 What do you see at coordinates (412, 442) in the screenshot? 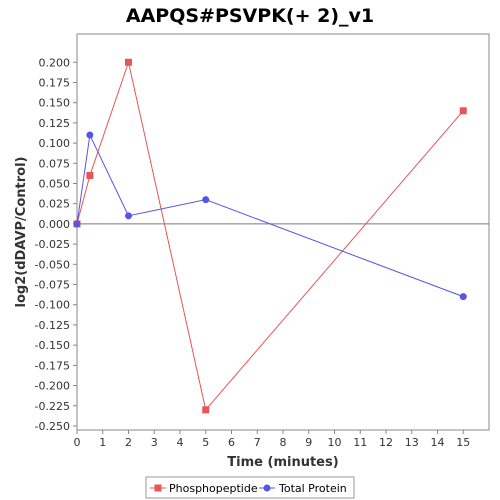
I see `x-tick-label: 13` at bounding box center [412, 442].